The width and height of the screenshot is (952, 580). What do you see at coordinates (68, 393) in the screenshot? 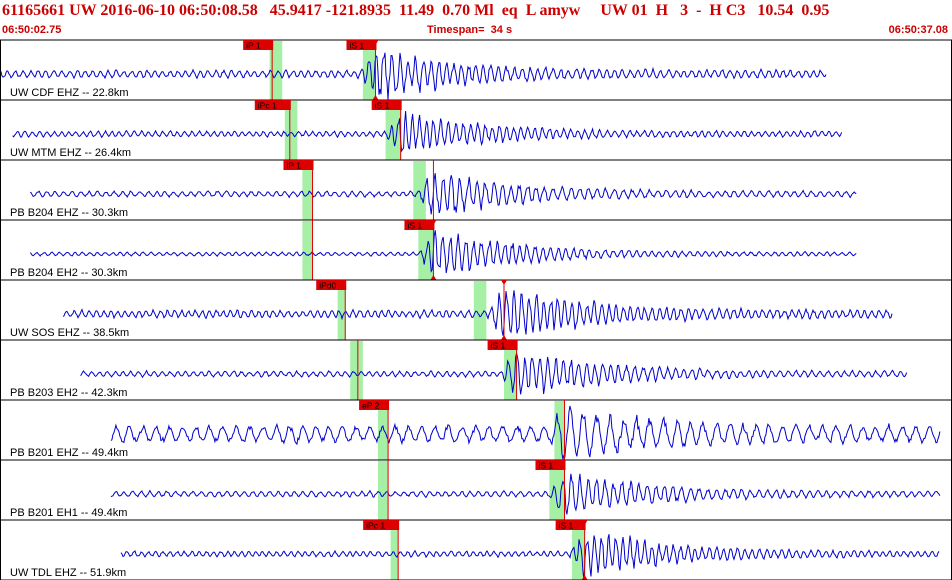
I see `station-label: PB B203 EH2 -- 42.3km` at bounding box center [68, 393].